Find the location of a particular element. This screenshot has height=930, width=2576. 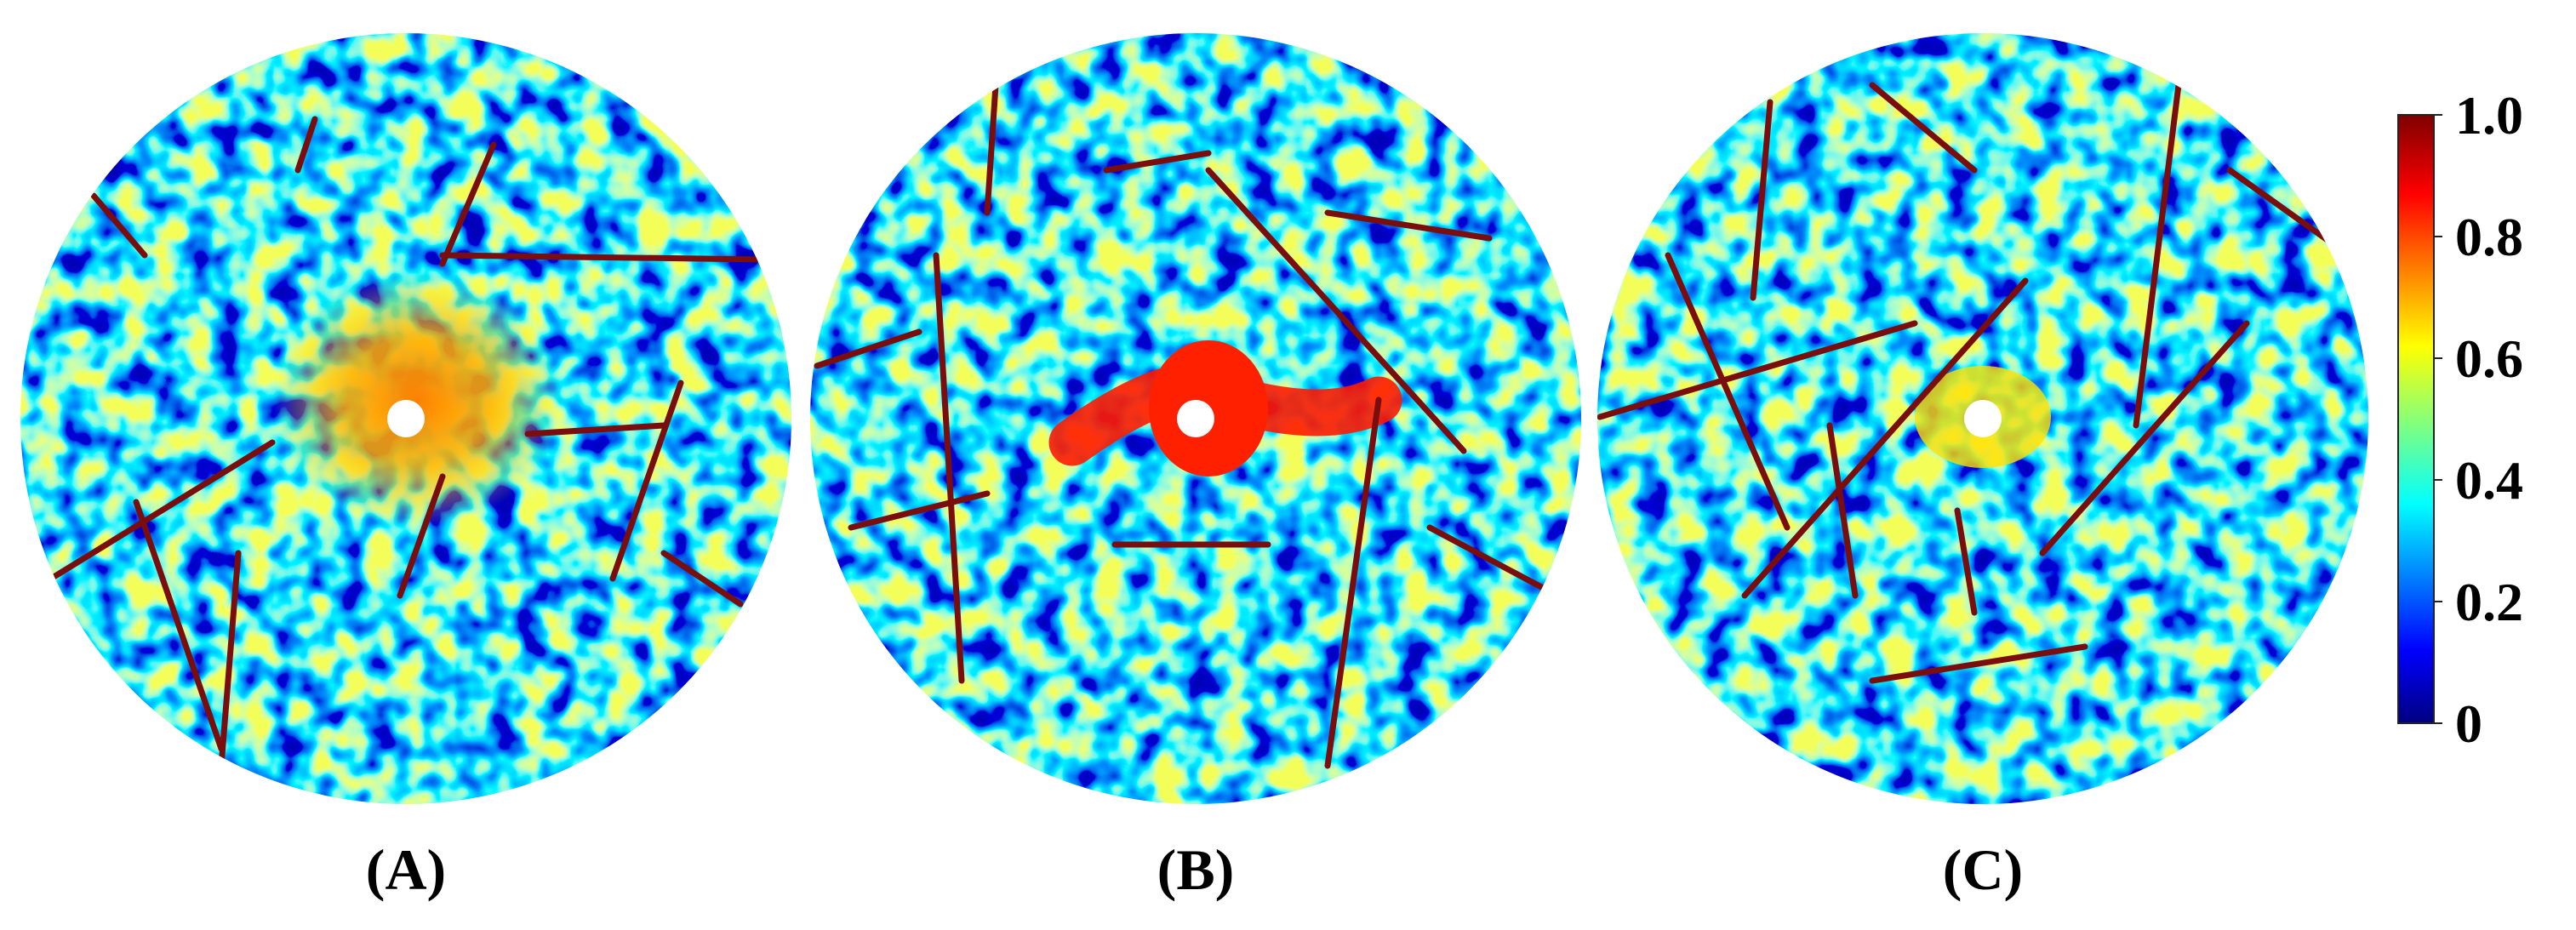

colorbar-tick-label: 0.6 is located at coordinates (2489, 358).